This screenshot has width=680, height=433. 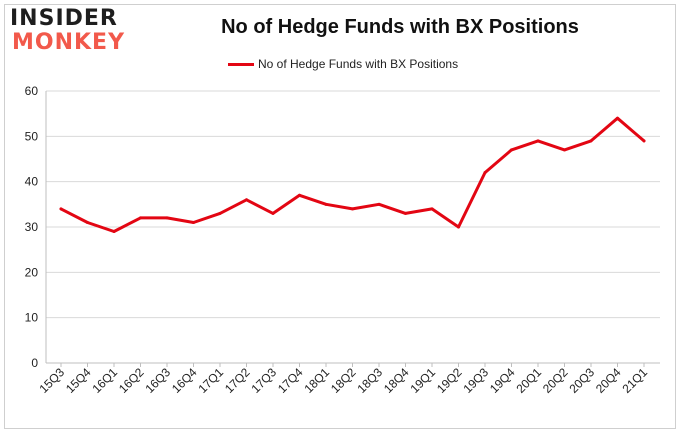 I want to click on x-tick-label: 18Q3, so click(x=369, y=380).